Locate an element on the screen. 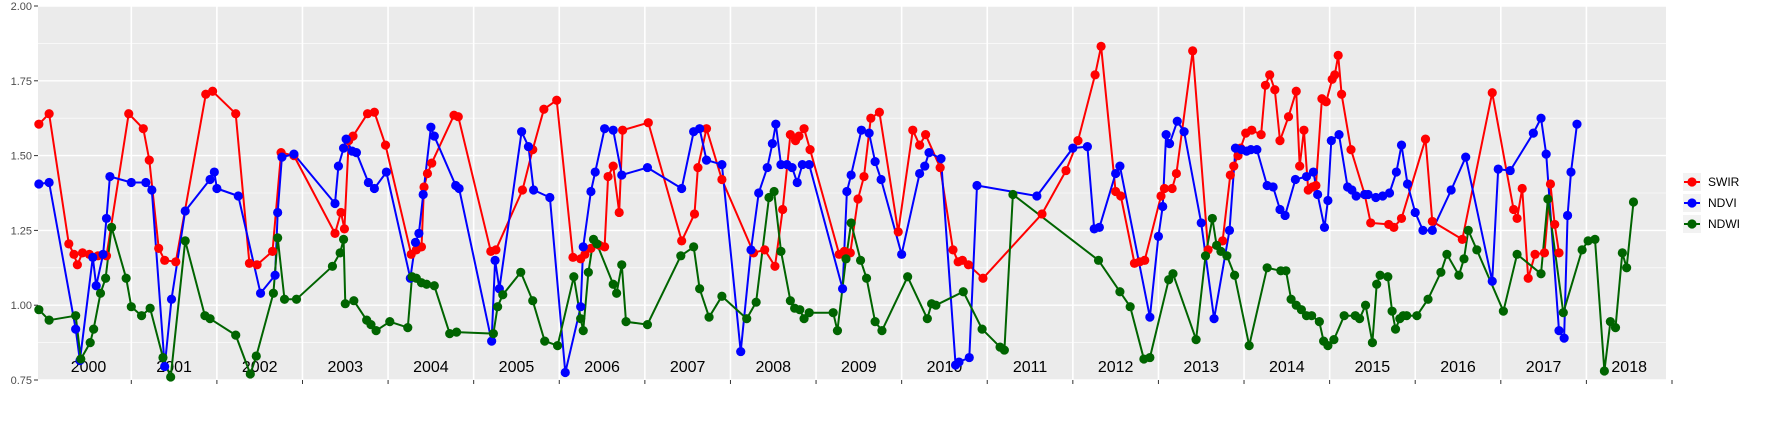  year-label-2014: 2014 is located at coordinates (1287, 367).